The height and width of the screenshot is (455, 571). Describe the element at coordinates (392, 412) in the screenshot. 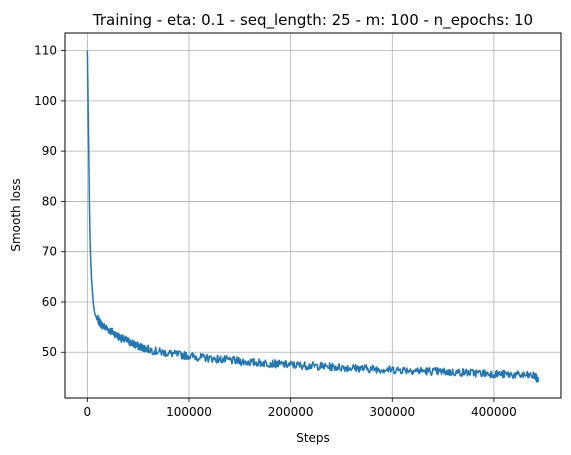

I see `x-tick-label: 300000` at that location.